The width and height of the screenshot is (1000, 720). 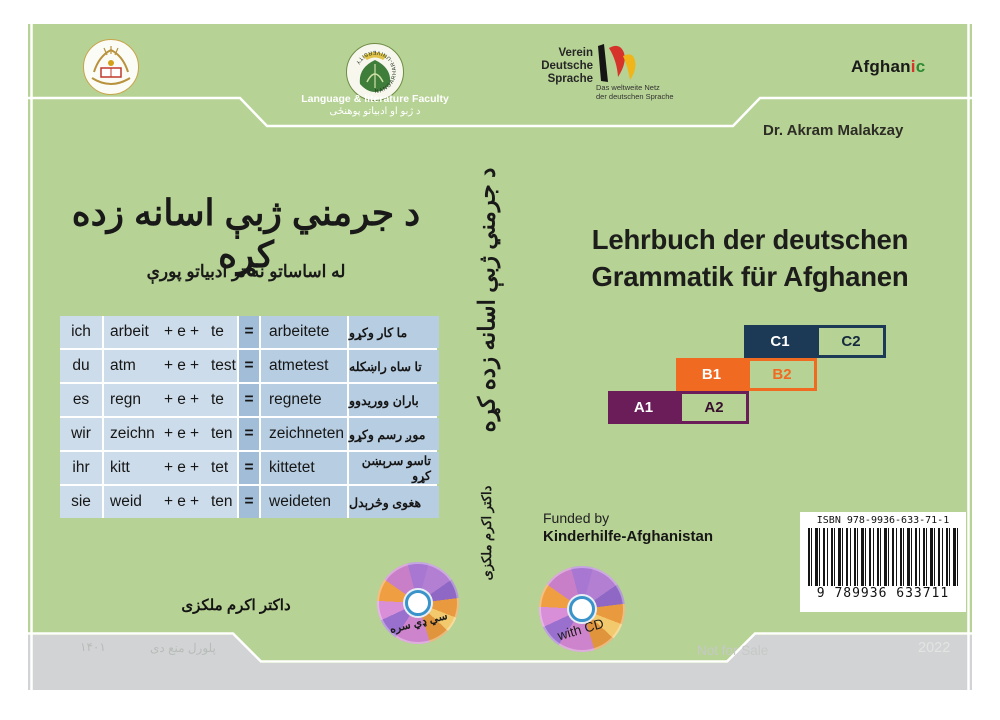 I want to click on table-cell-pashto: تاسو سرېښن کړو, so click(x=394, y=468).